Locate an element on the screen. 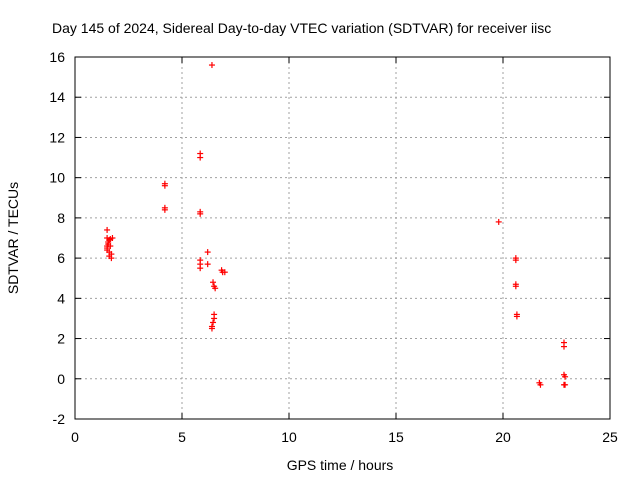  y-tick-label: 12 is located at coordinates (57, 137).